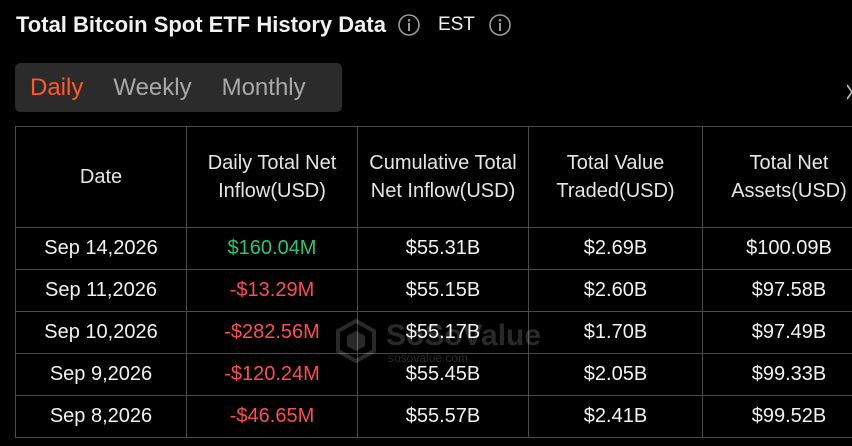 This screenshot has width=852, height=446. Describe the element at coordinates (443, 248) in the screenshot. I see `cell-cumulative-net-inflow: $55.31B` at that location.